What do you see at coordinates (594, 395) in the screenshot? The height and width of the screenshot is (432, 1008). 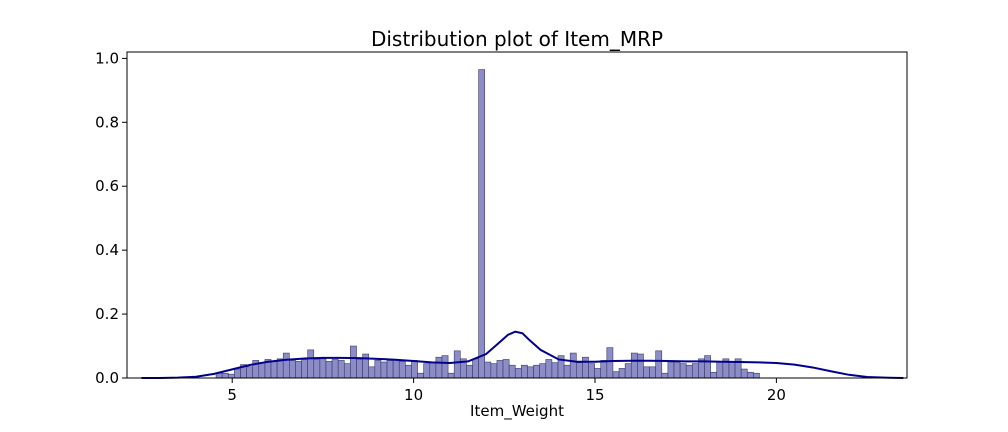 I see `x-tick-label: 15` at bounding box center [594, 395].